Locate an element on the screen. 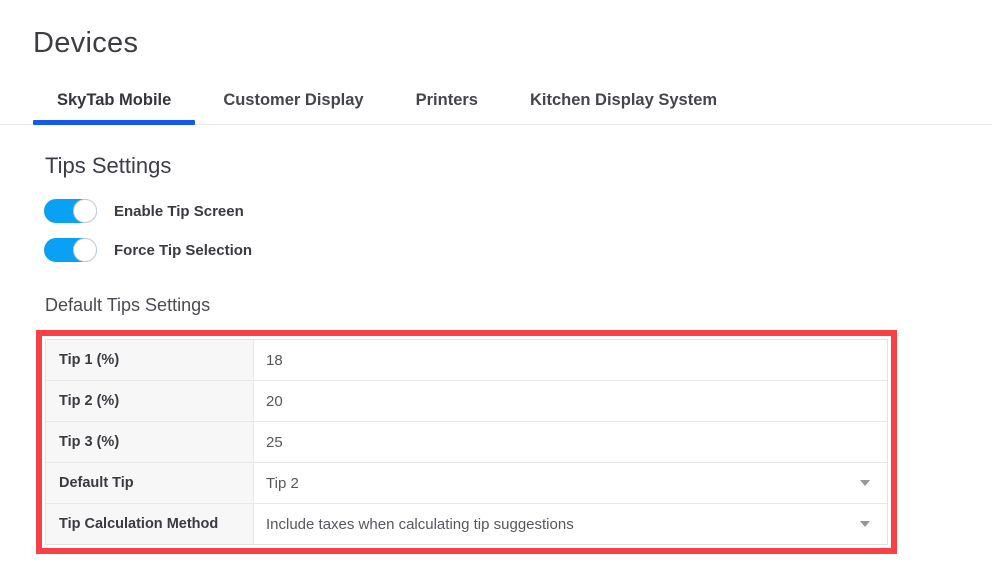 This screenshot has height=582, width=992. page-title: Devices is located at coordinates (86, 43).